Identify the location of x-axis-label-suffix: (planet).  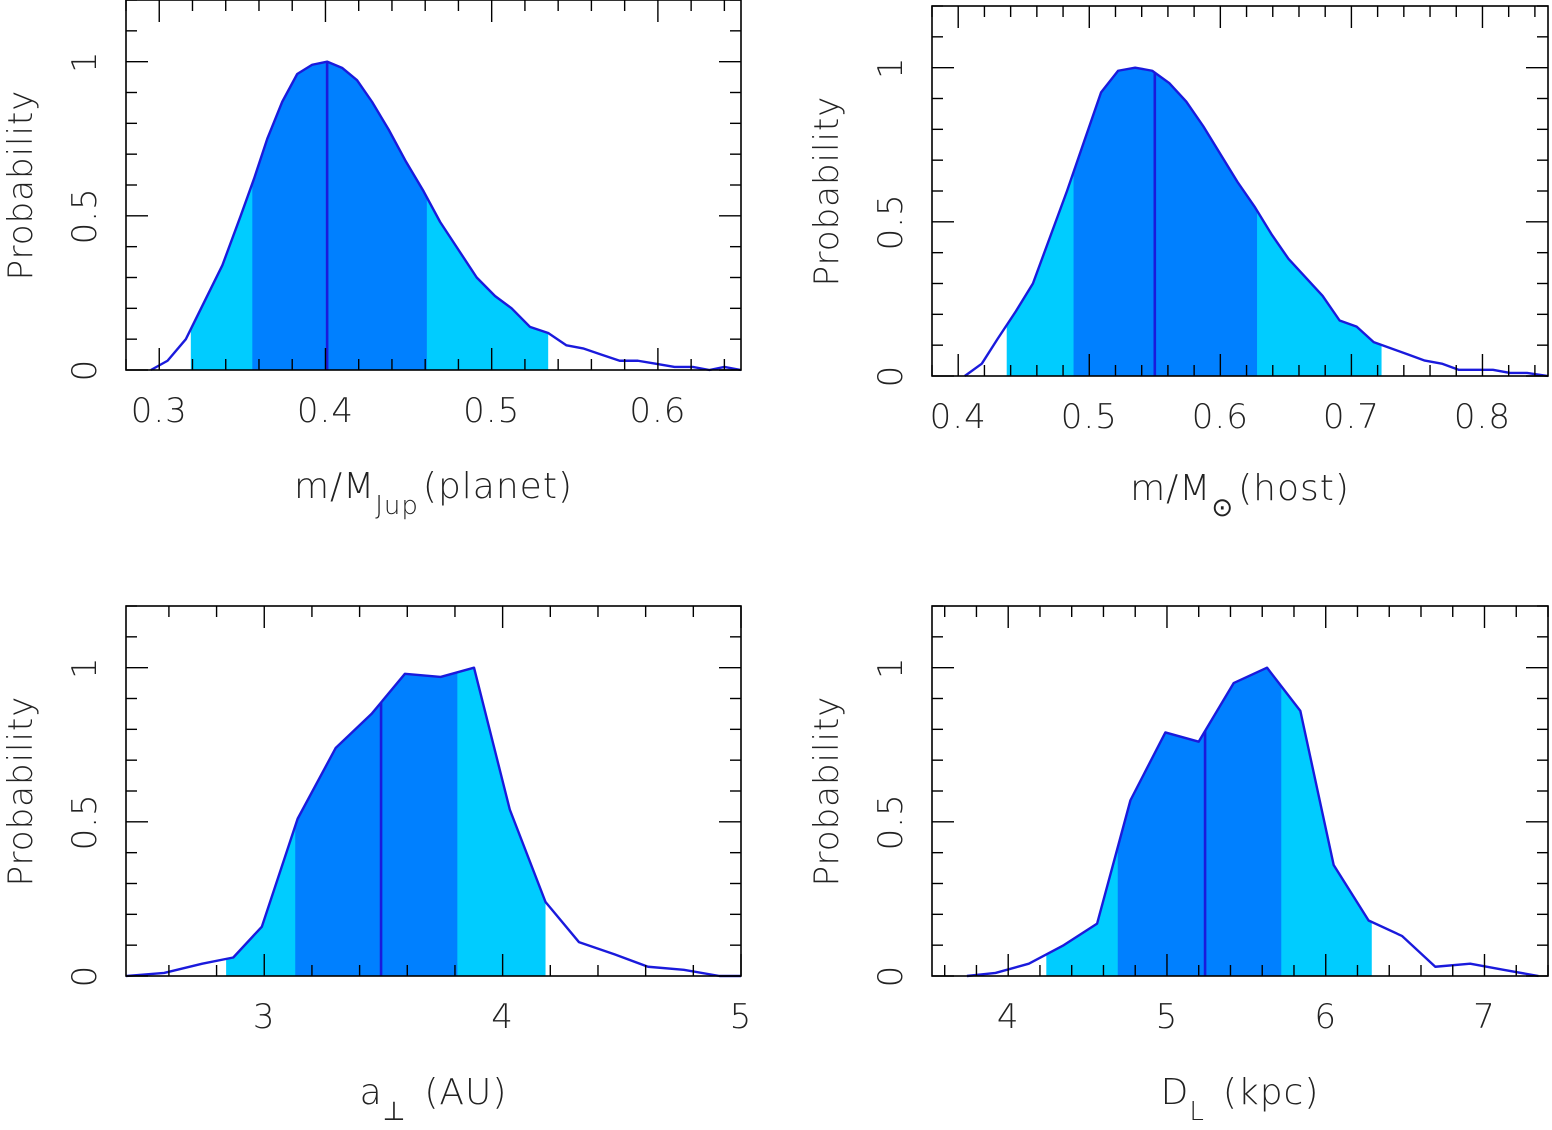
(498, 486).